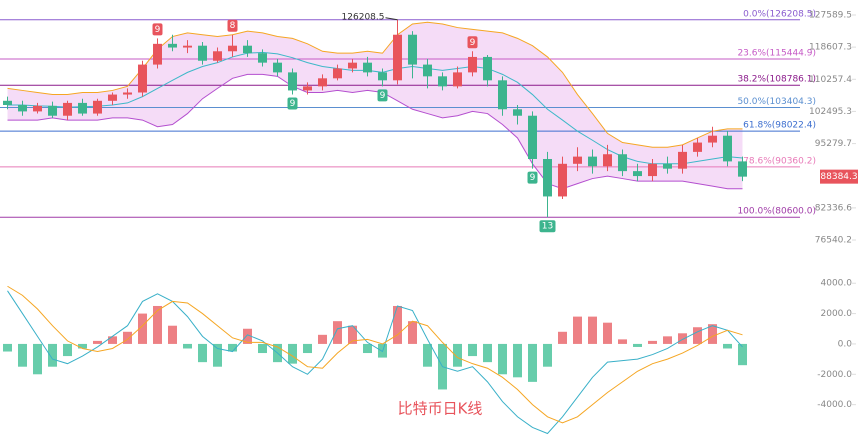 The height and width of the screenshot is (437, 860). What do you see at coordinates (830, 112) in the screenshot?
I see `y-tick-label: 102495.3` at bounding box center [830, 112].